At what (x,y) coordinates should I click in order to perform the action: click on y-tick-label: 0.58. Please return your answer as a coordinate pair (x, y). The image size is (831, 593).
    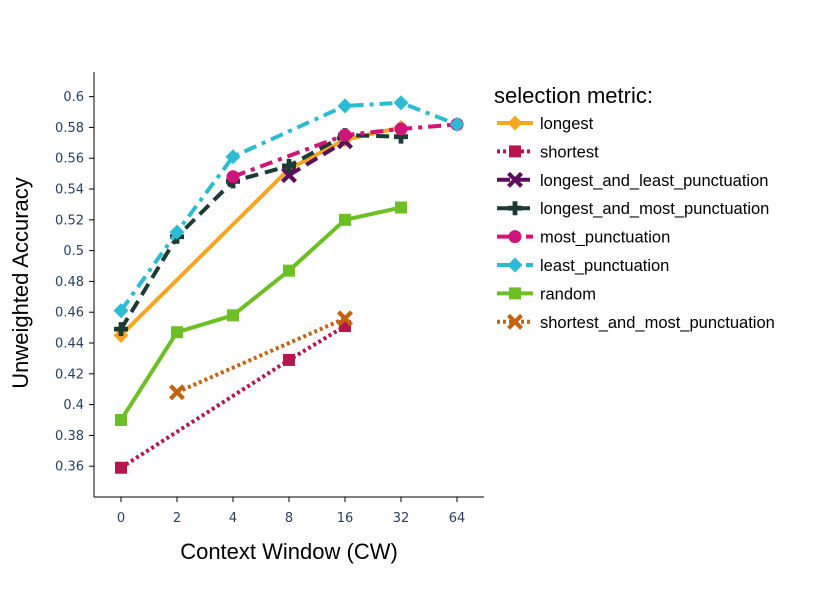
    Looking at the image, I should click on (69, 128).